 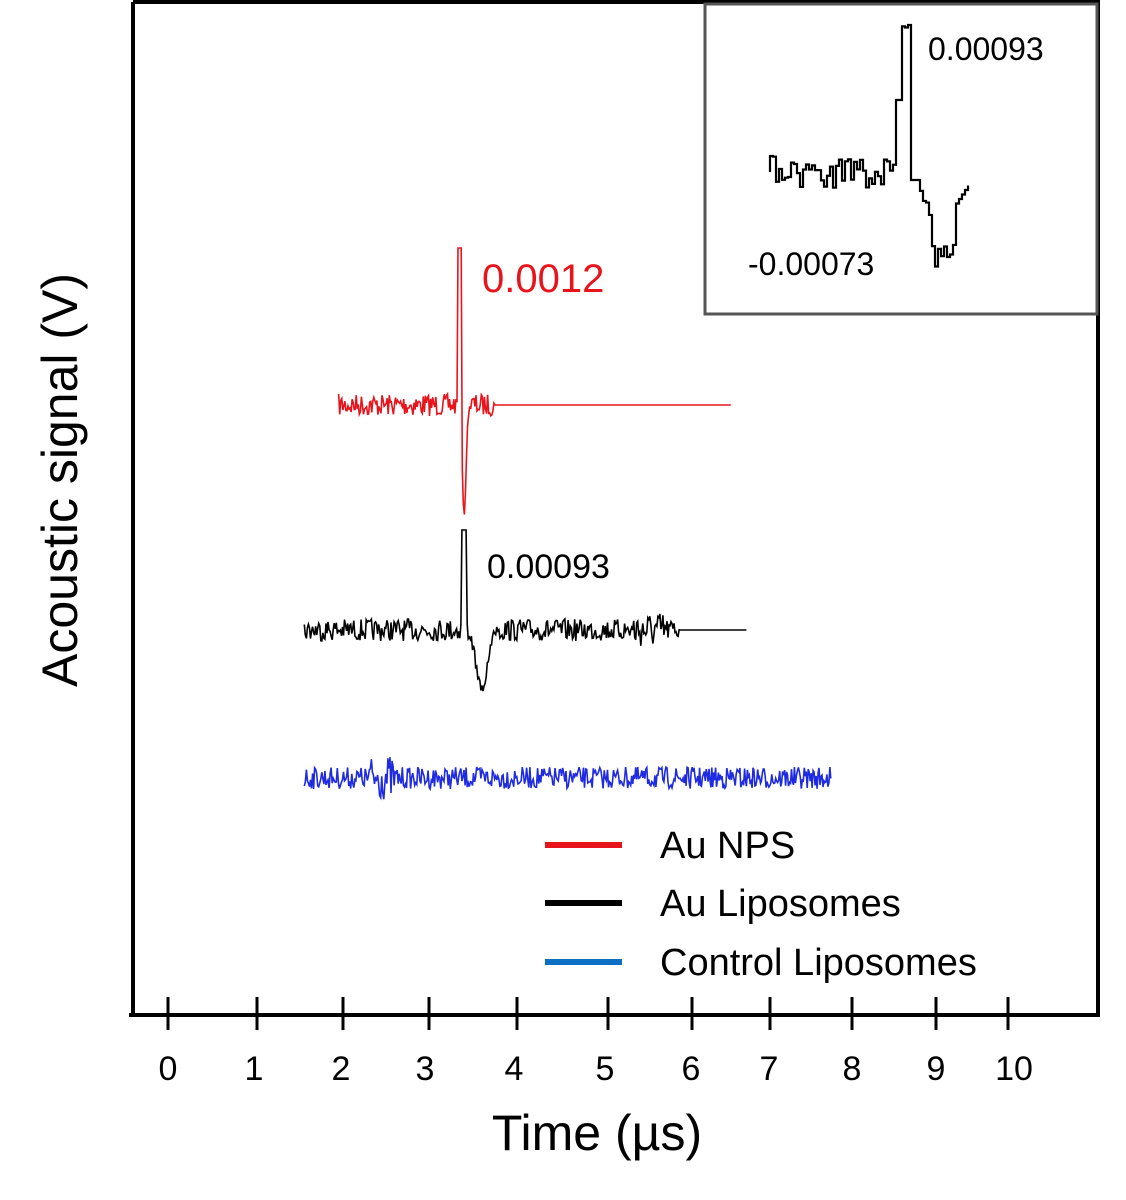 What do you see at coordinates (597, 1133) in the screenshot?
I see `x-axis-title: Time (µs)` at bounding box center [597, 1133].